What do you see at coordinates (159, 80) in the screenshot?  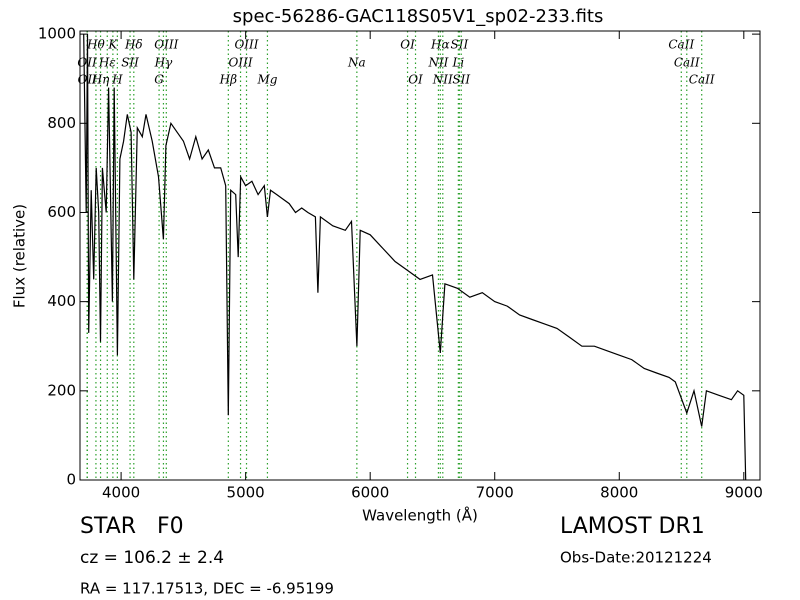 I see `spectral-line-label: G` at bounding box center [159, 80].